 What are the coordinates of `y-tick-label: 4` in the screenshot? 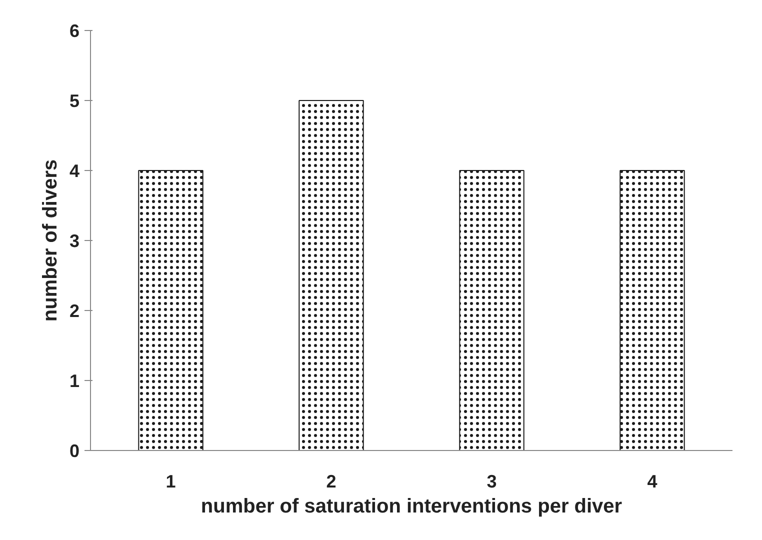 It's located at (74, 171).